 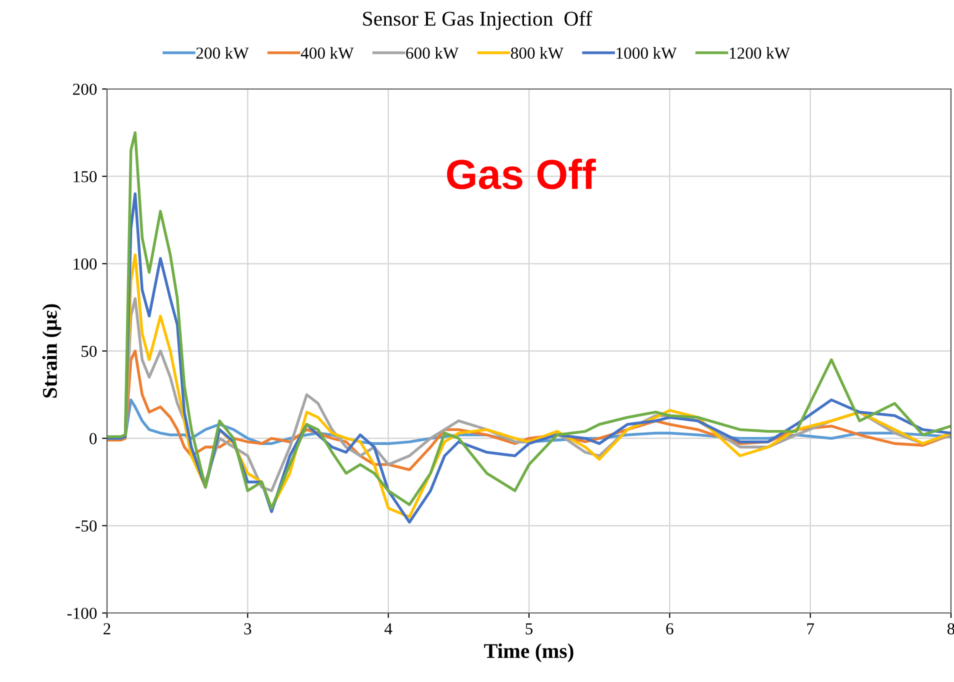 I want to click on y-tick-label: 50, so click(x=89, y=351).